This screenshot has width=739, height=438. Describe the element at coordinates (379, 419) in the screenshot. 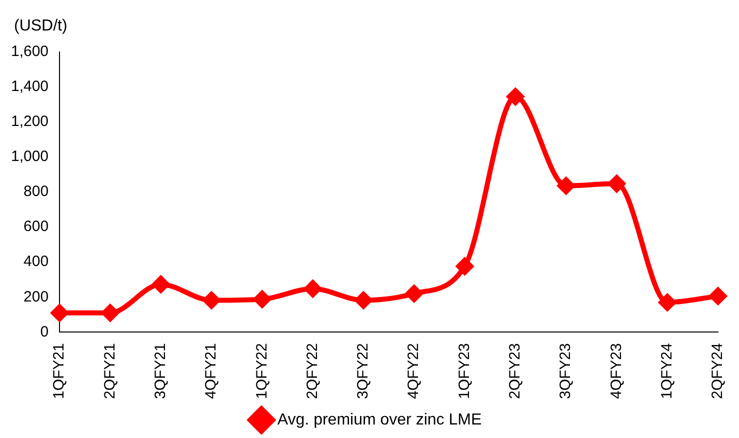

I see `legend-label: Avg. premium over zinc LME` at that location.